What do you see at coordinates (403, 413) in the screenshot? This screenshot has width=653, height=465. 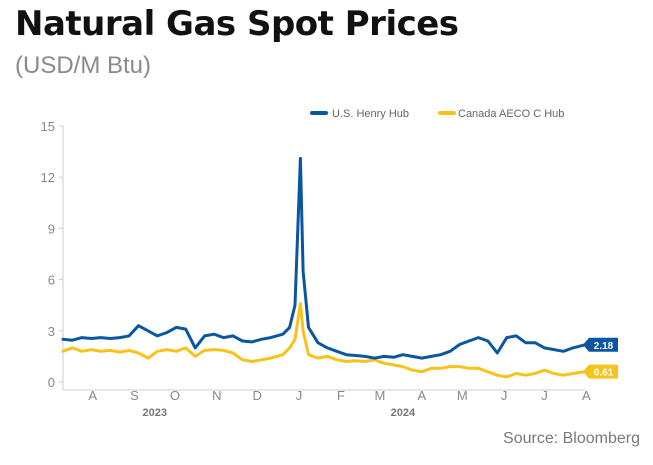 I see `x-year-label: 2024` at bounding box center [403, 413].